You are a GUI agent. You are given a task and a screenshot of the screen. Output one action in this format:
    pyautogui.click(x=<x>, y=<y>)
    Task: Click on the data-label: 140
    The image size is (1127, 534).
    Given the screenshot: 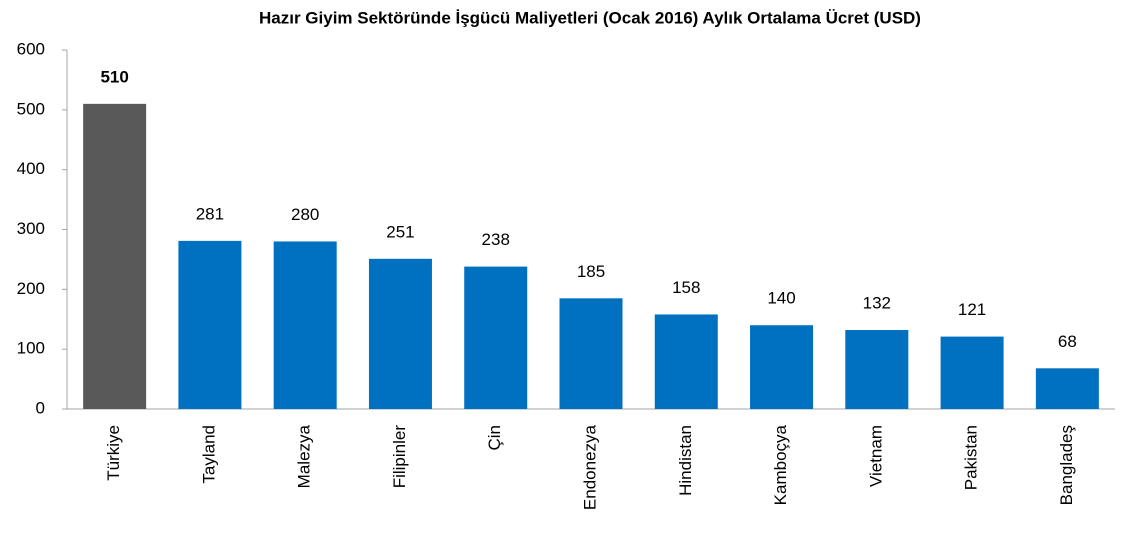 What is the action you would take?
    pyautogui.click(x=781, y=298)
    